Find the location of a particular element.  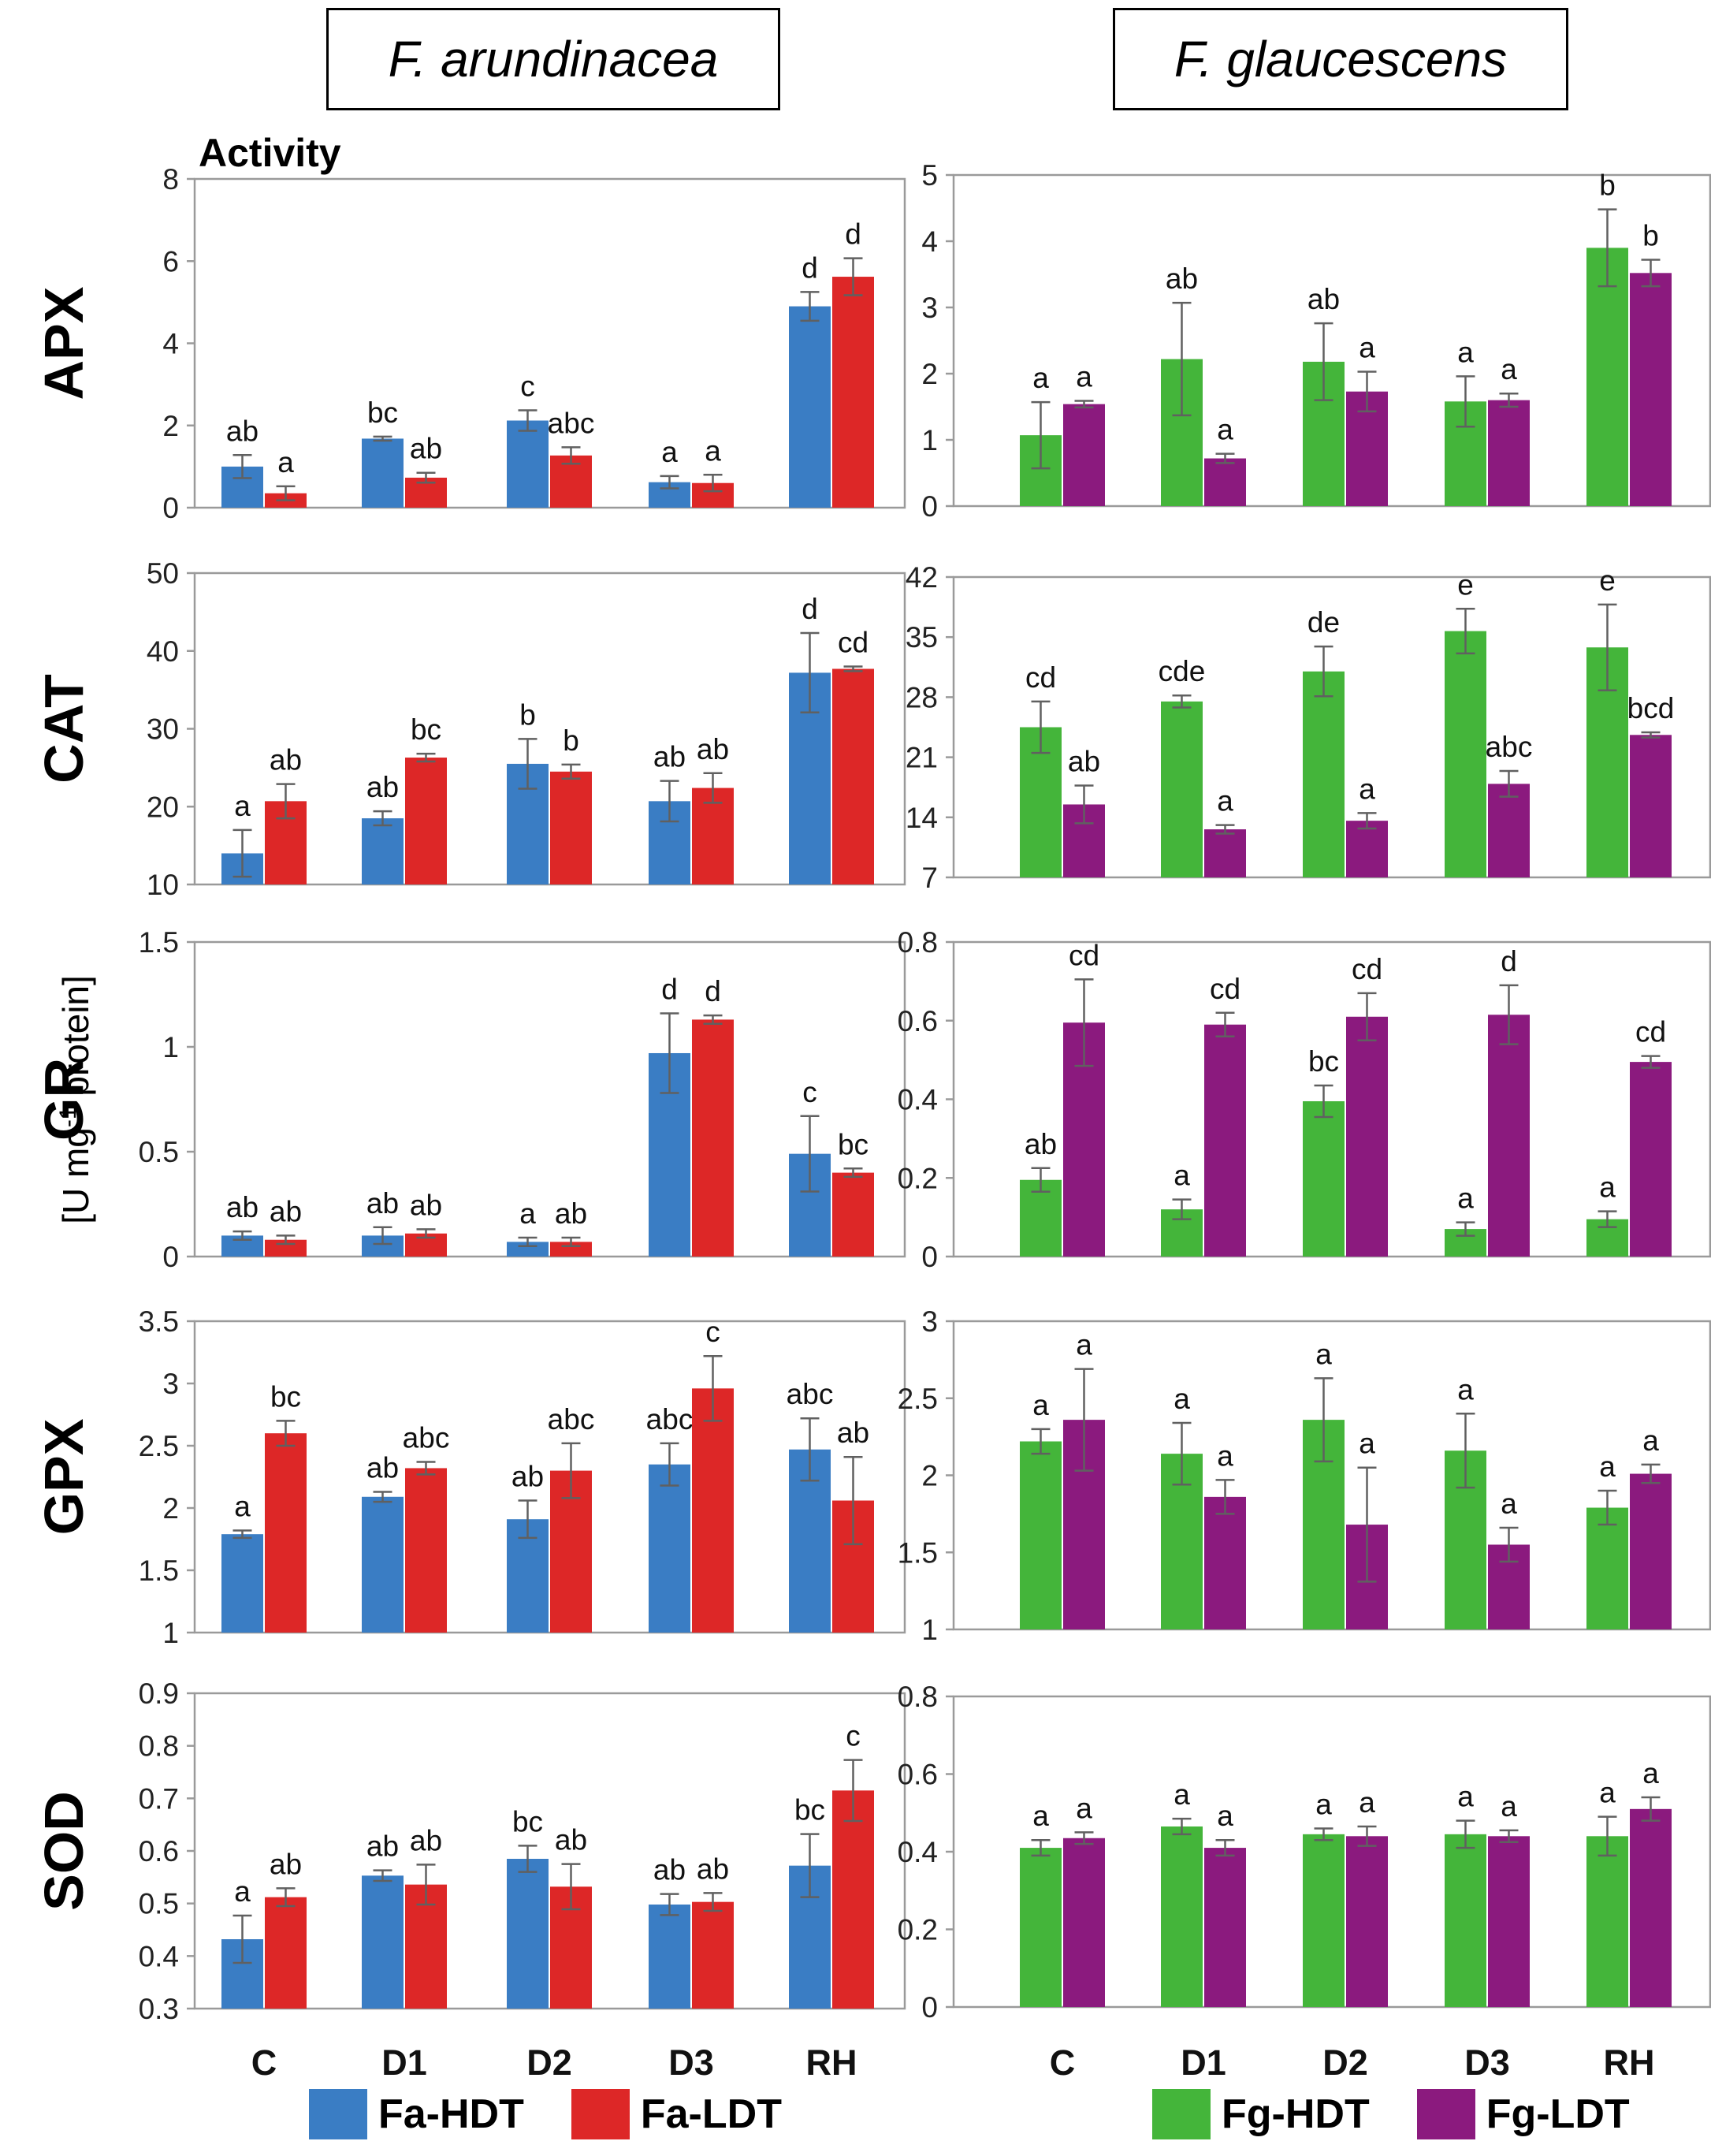

apx-fg-ytick-label: 2 is located at coordinates (929, 374).